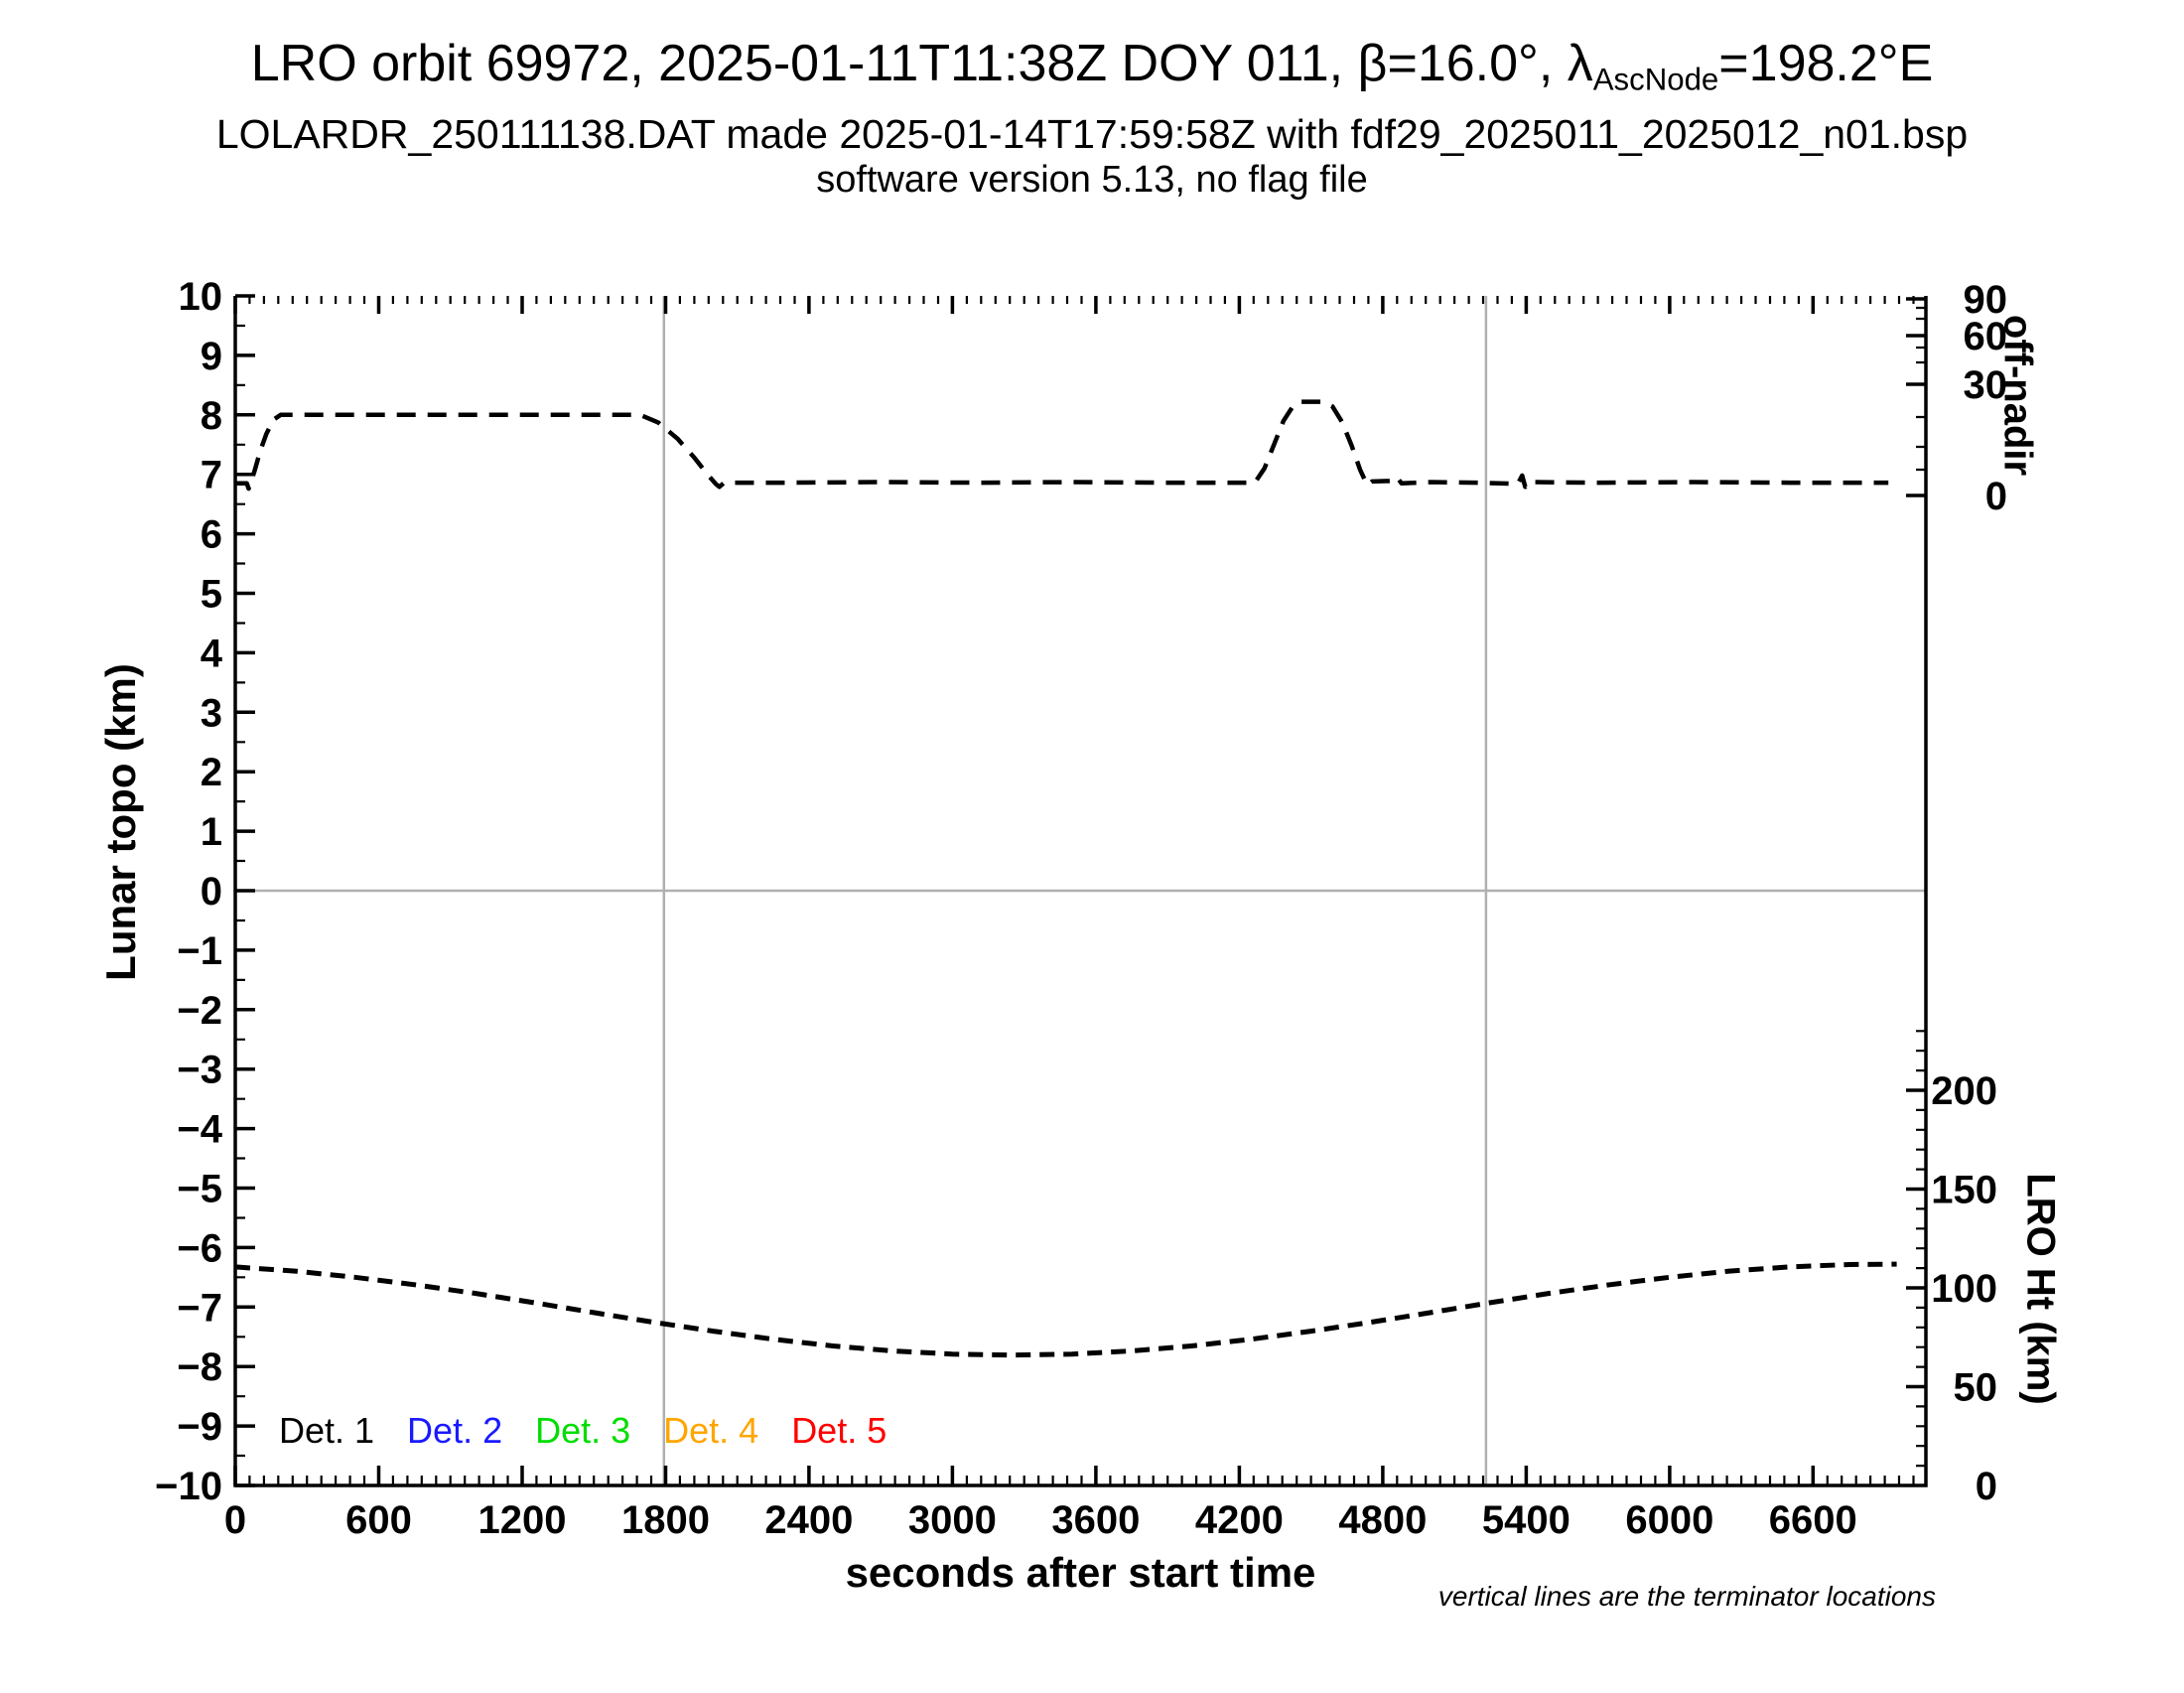 The width and height of the screenshot is (2184, 1693). I want to click on x-tick-label: 6600, so click(1813, 1520).